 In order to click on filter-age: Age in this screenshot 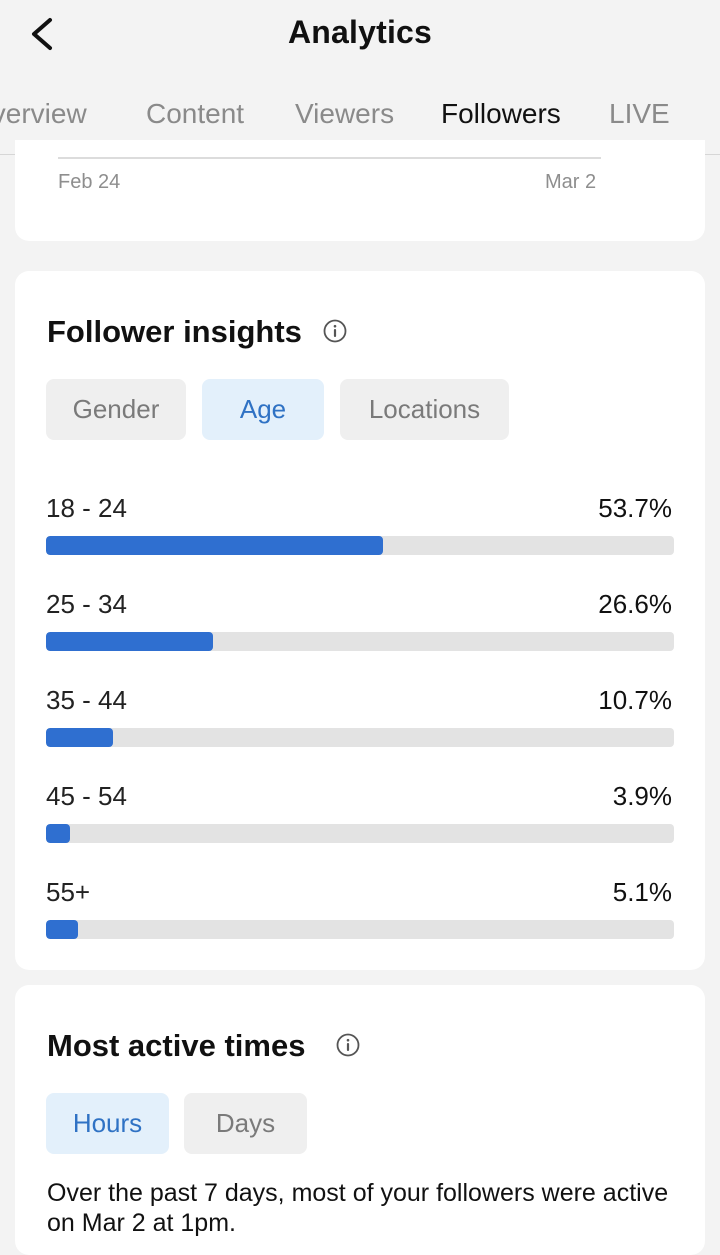, I will do `click(263, 409)`.